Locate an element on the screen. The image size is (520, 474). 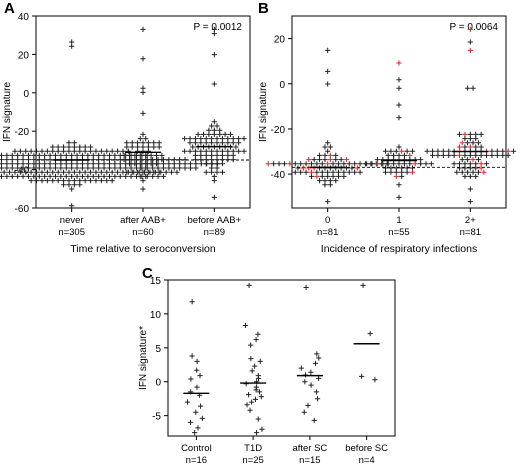
category-count: n=25 is located at coordinates (252, 460).